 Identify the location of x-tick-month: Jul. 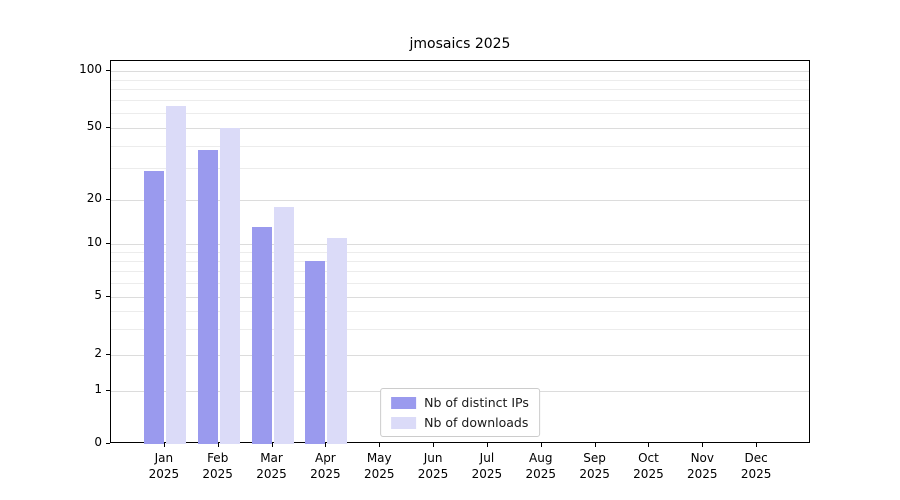
(487, 458).